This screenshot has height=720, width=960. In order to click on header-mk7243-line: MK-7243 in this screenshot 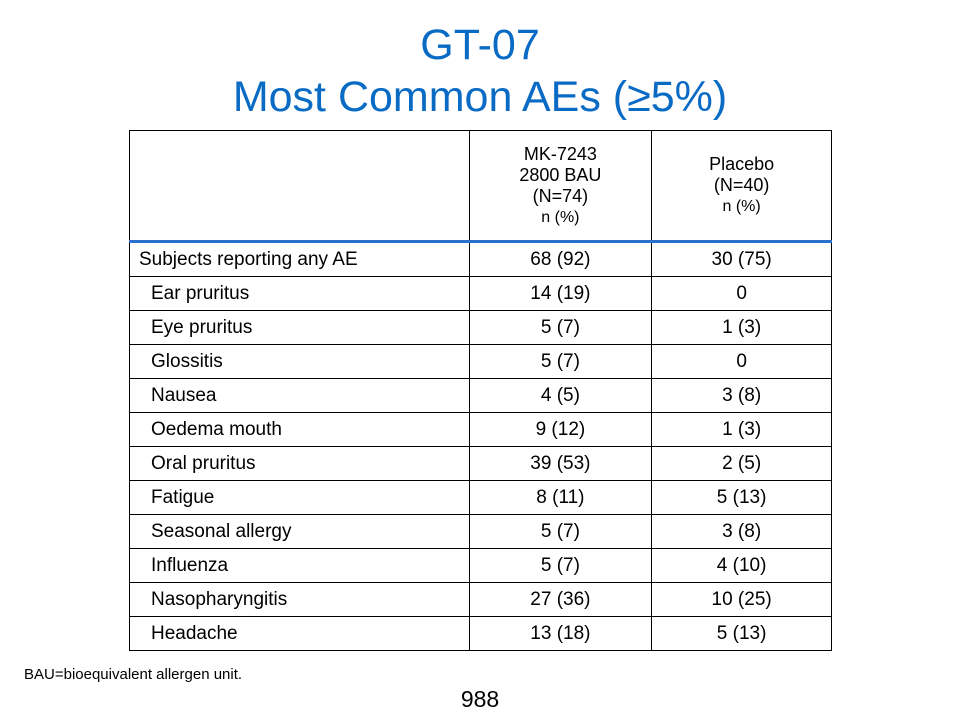, I will do `click(560, 153)`.